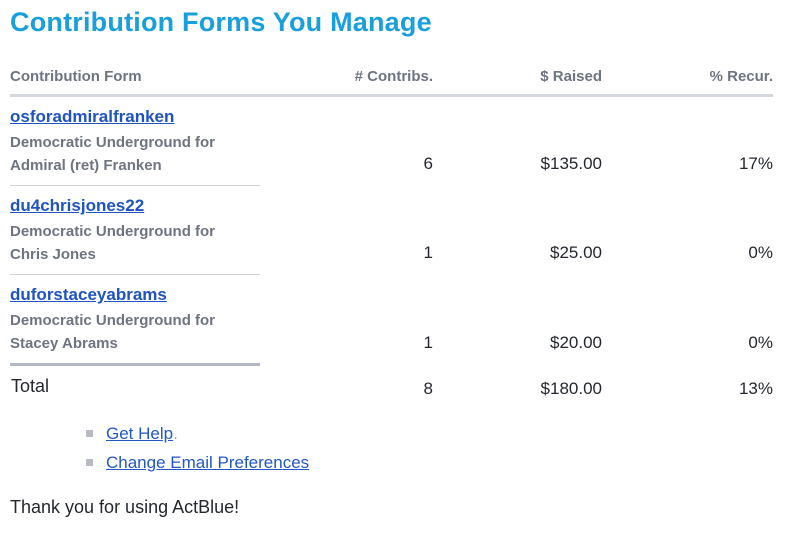 The width and height of the screenshot is (786, 534). What do you see at coordinates (755, 388) in the screenshot?
I see `total-recur-value: 13%` at bounding box center [755, 388].